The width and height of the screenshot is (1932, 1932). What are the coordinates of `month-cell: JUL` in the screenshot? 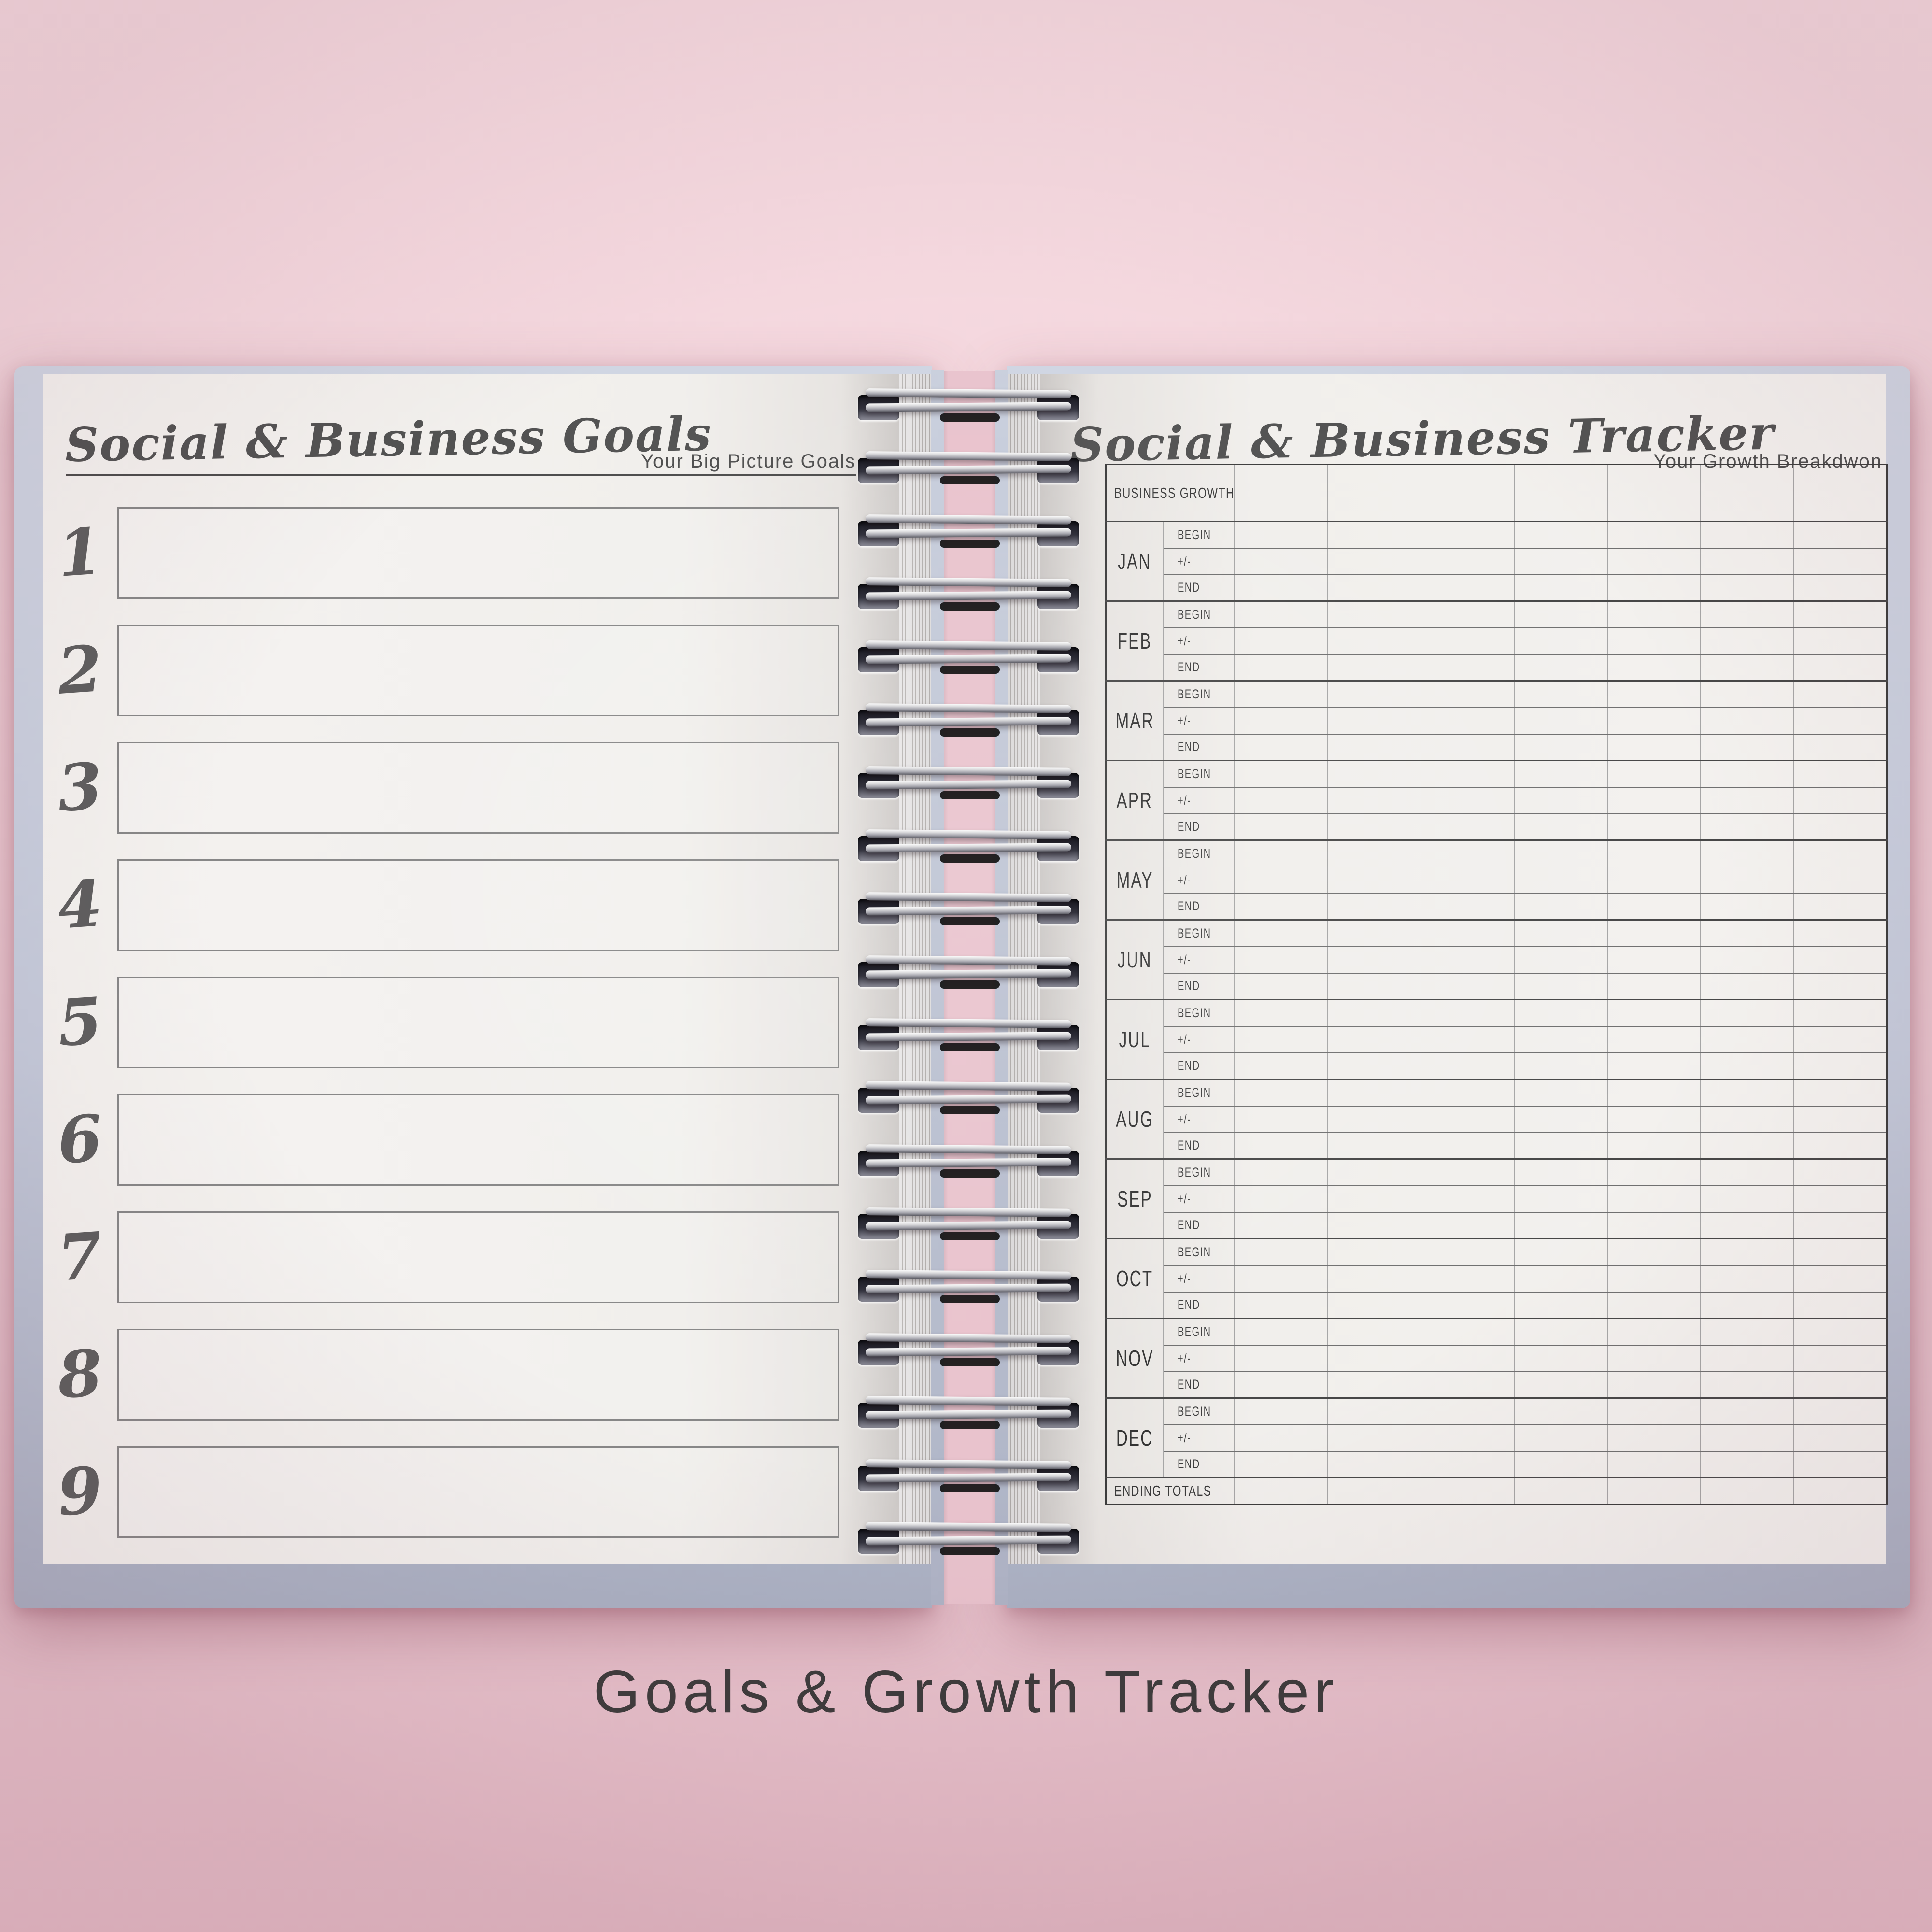 It's located at (1134, 1039).